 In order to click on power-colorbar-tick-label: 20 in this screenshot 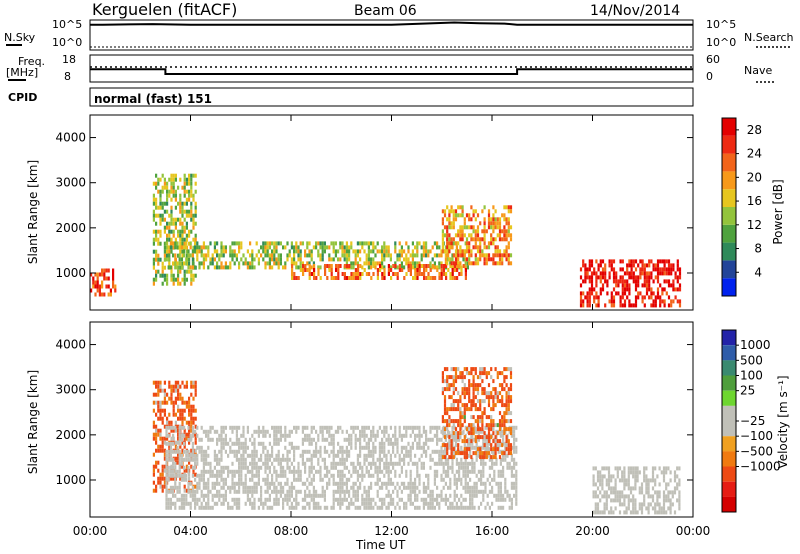, I will do `click(754, 177)`.